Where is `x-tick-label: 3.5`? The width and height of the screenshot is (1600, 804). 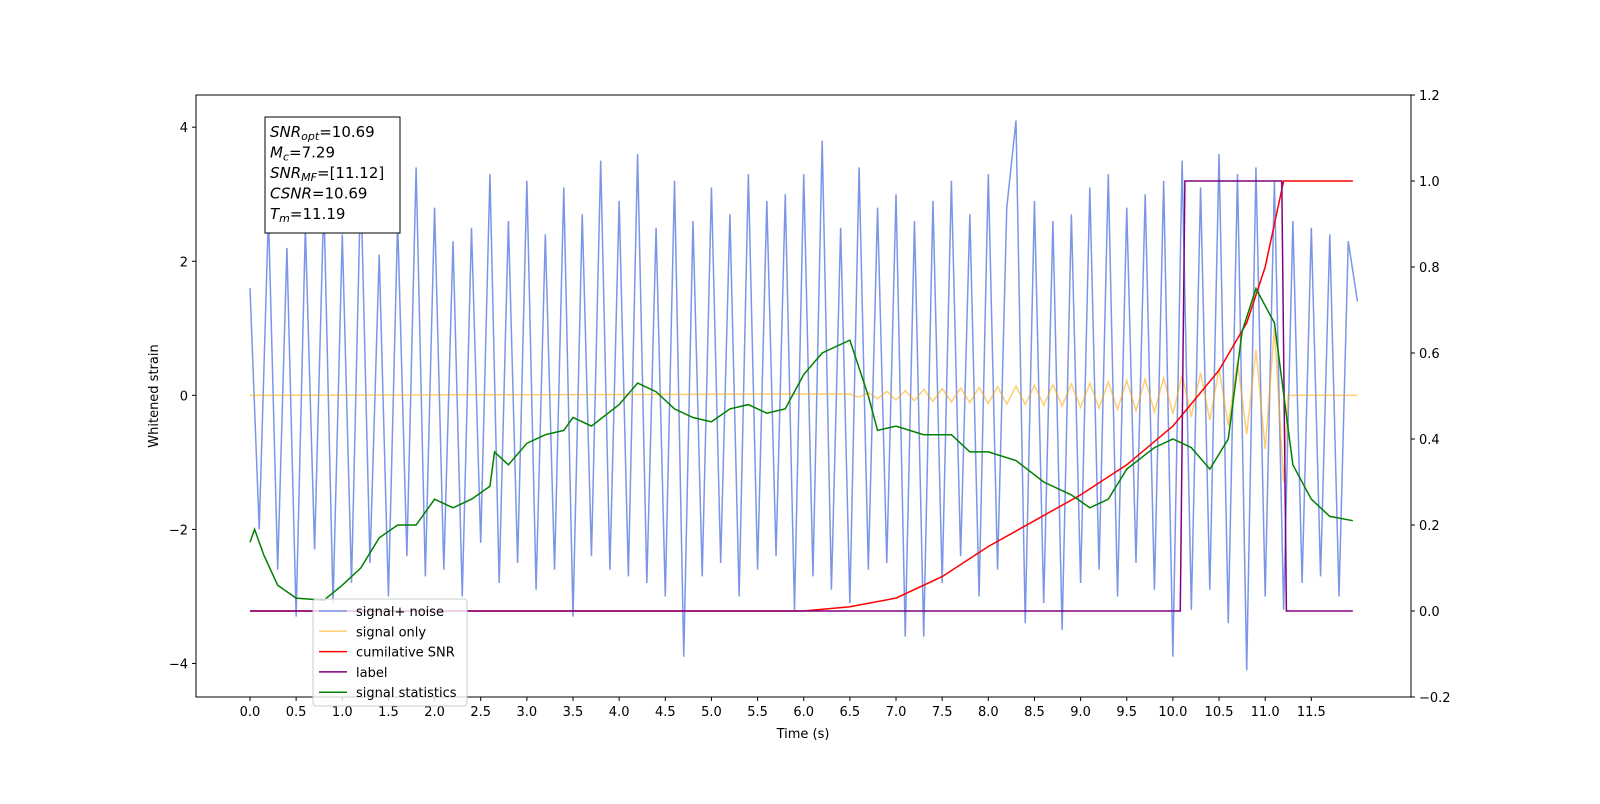
x-tick-label: 3.5 is located at coordinates (573, 712).